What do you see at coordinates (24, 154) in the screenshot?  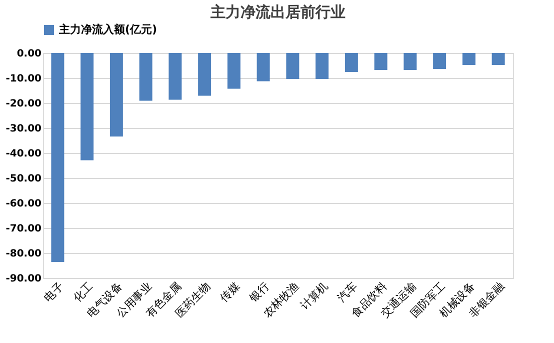 I see `y-tick-label: -40.00` at bounding box center [24, 154].